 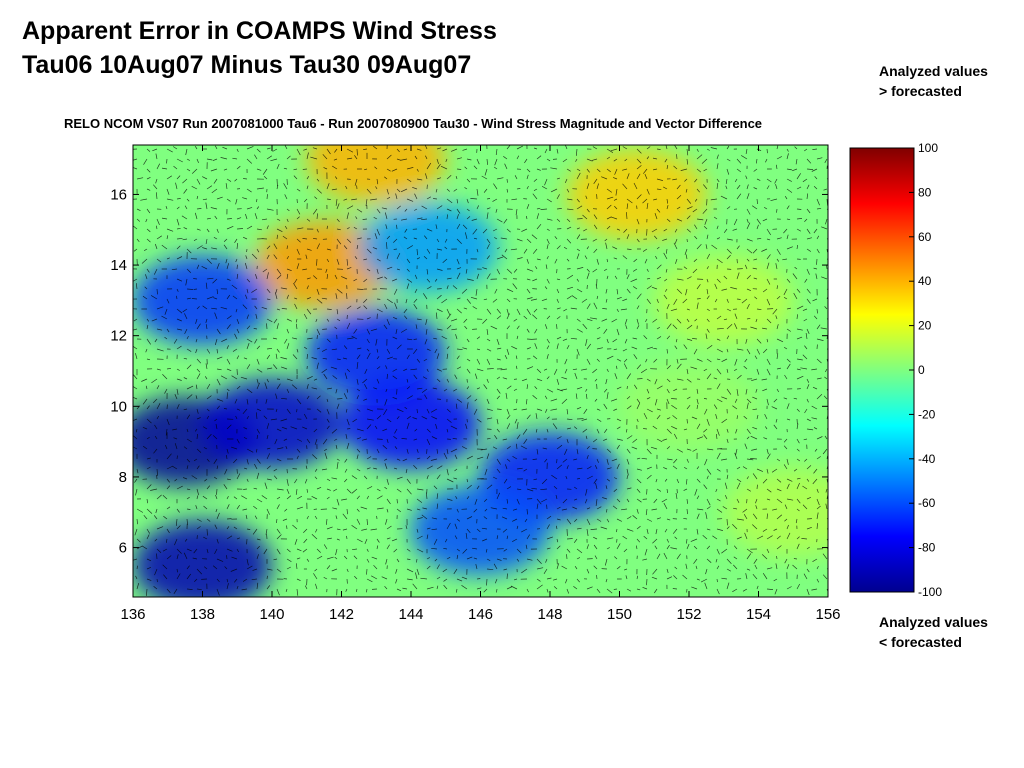 What do you see at coordinates (925, 237) in the screenshot?
I see `colorbar-tick-label: 60` at bounding box center [925, 237].